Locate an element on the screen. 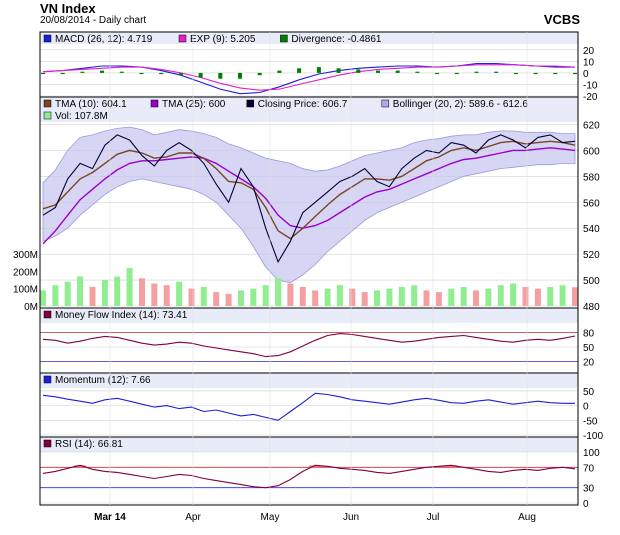  legend-label: Divergence: -0.4861 is located at coordinates (336, 39).